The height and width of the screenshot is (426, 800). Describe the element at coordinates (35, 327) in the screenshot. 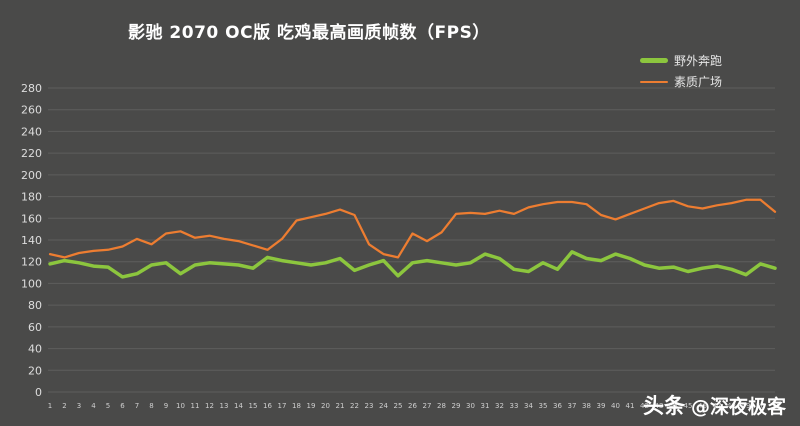

I see `y-axis-tick-label: 60` at that location.